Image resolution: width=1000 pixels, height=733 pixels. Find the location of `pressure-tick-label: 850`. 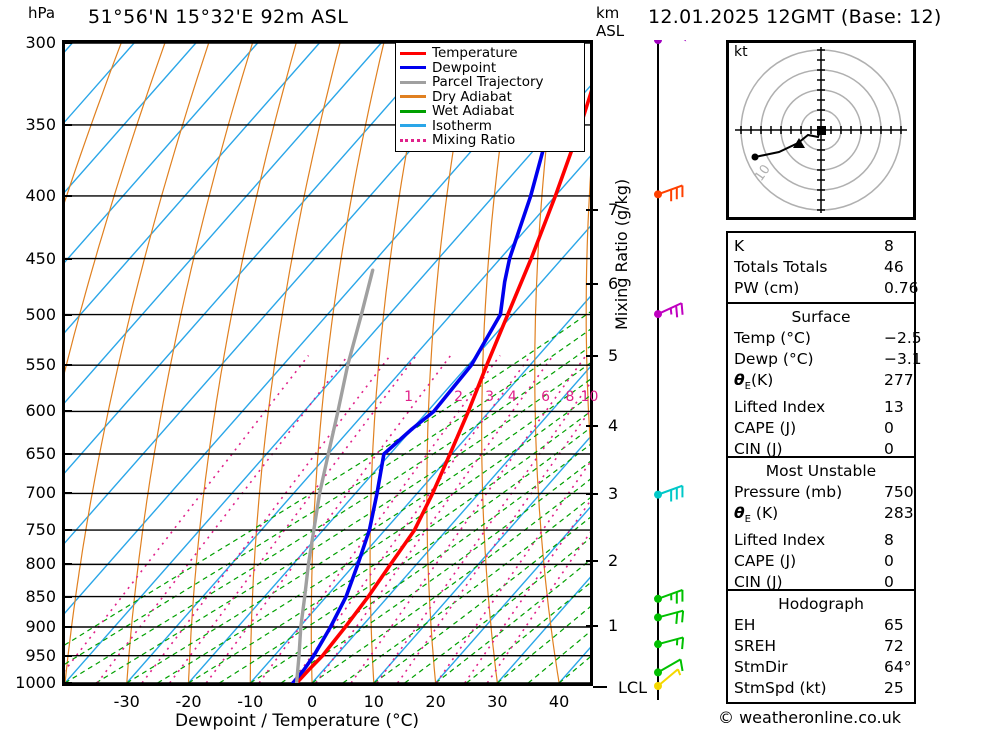

pressure-tick-label: 850 is located at coordinates (40, 596).